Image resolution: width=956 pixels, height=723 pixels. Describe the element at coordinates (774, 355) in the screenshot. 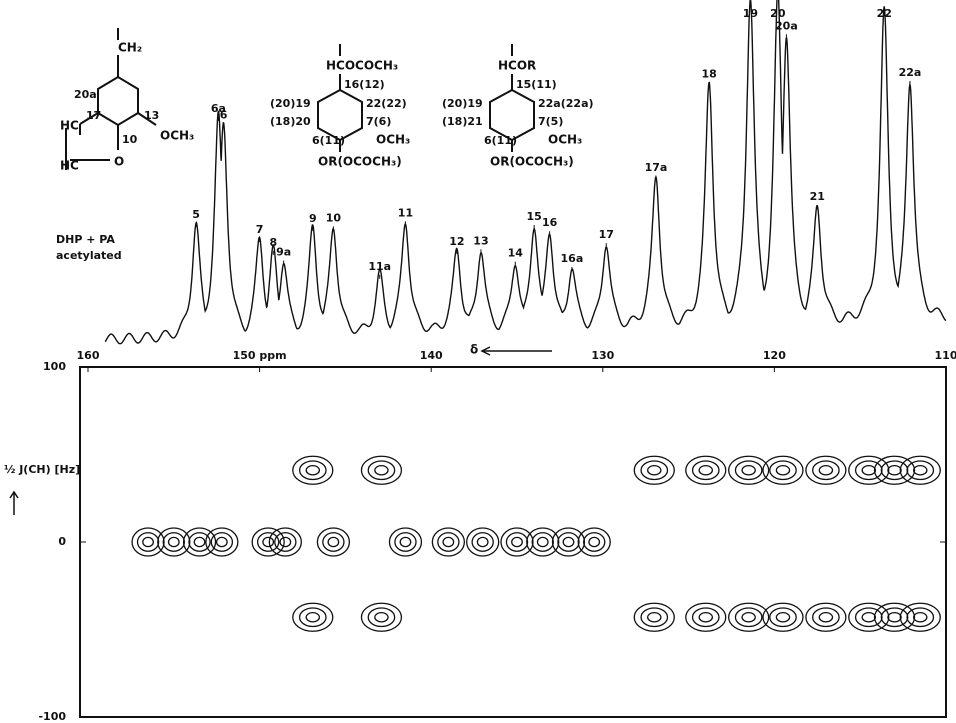

I see `x-tick-label: 120` at that location.